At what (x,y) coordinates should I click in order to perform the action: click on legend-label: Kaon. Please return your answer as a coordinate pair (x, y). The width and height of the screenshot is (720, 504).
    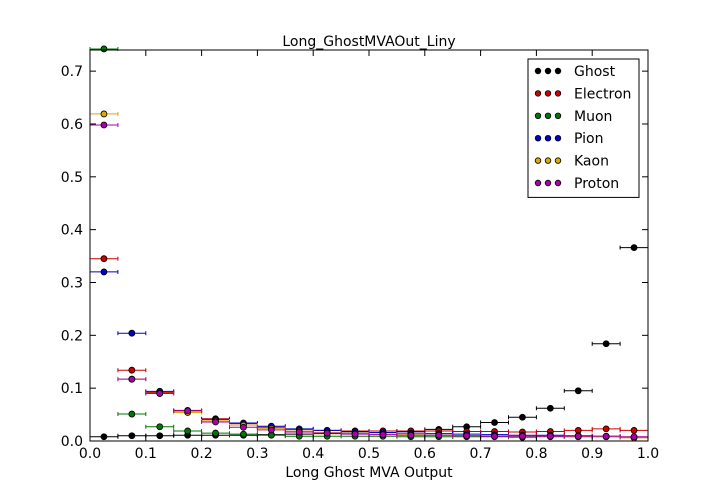
    Looking at the image, I should click on (591, 162).